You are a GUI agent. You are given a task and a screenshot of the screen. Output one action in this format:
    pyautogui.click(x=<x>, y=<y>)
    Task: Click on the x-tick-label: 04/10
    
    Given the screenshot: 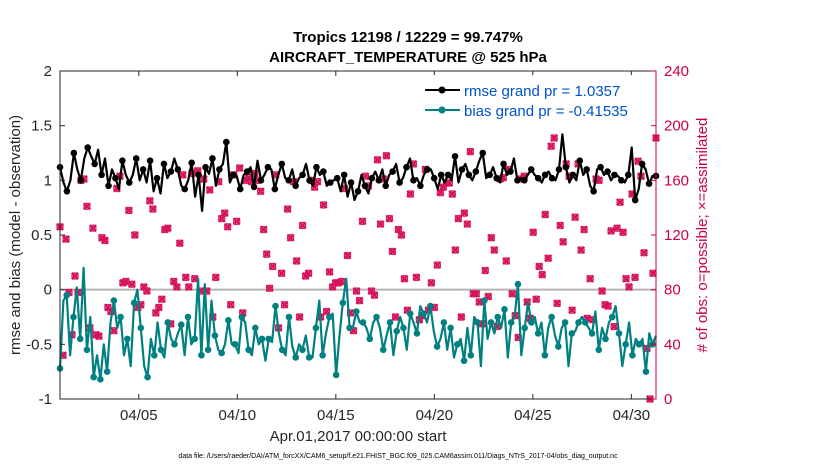 What is the action you would take?
    pyautogui.click(x=238, y=415)
    